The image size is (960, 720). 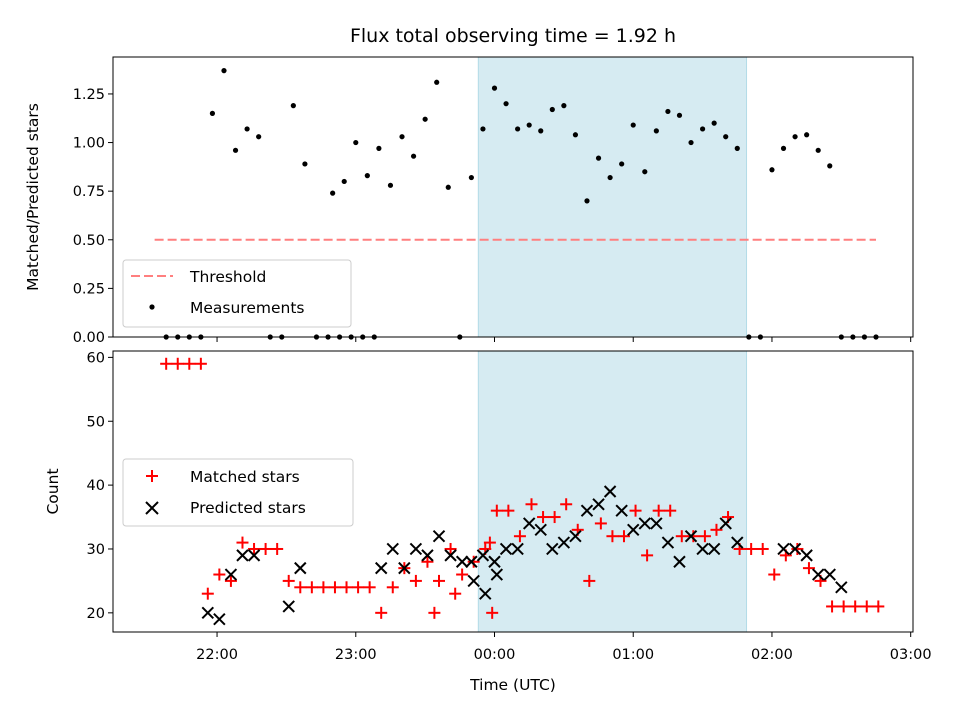 What do you see at coordinates (100, 486) in the screenshot?
I see `bottom-y-ticks: 20 30 40 50 60` at bounding box center [100, 486].